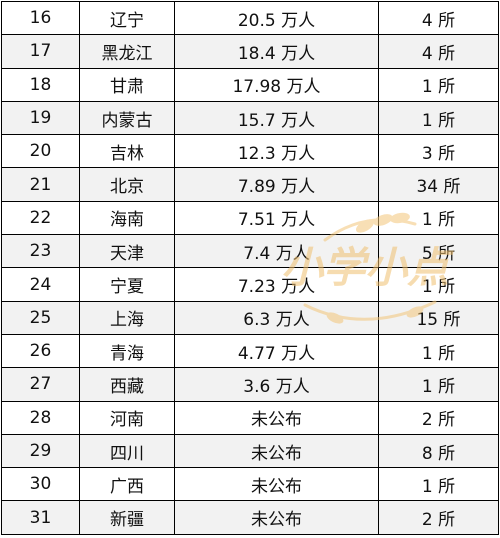 The image size is (500, 538). I want to click on province-cell: 吉林, so click(127, 151).